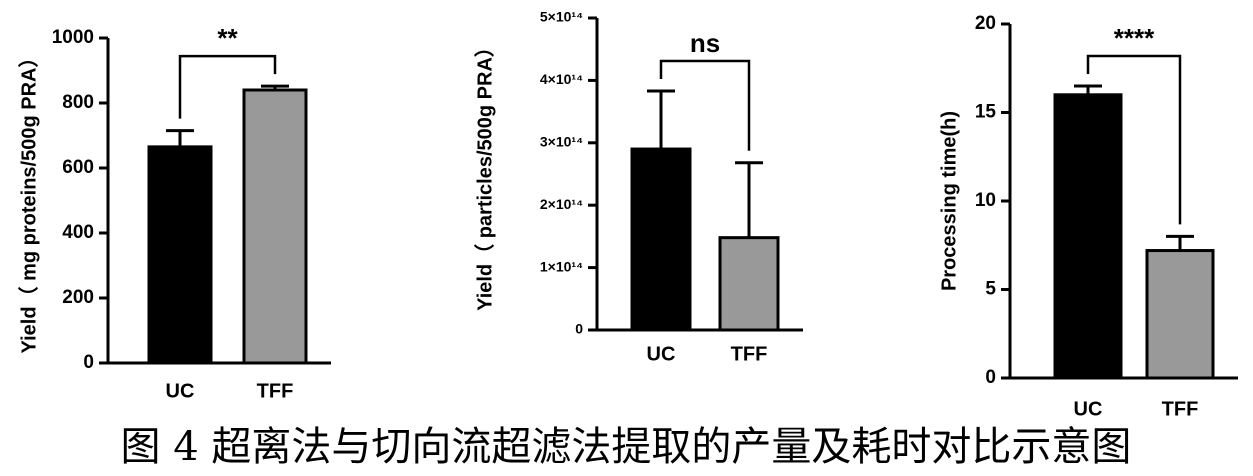 This screenshot has height=476, width=1253. I want to click on y-tick-label: 20, so click(985, 23).